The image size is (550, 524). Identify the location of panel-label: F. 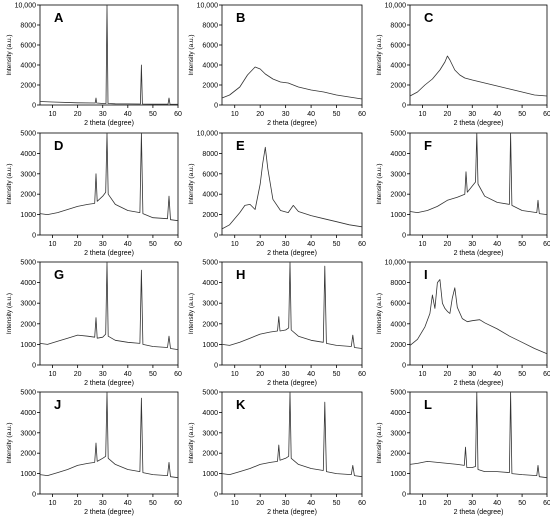
(428, 145).